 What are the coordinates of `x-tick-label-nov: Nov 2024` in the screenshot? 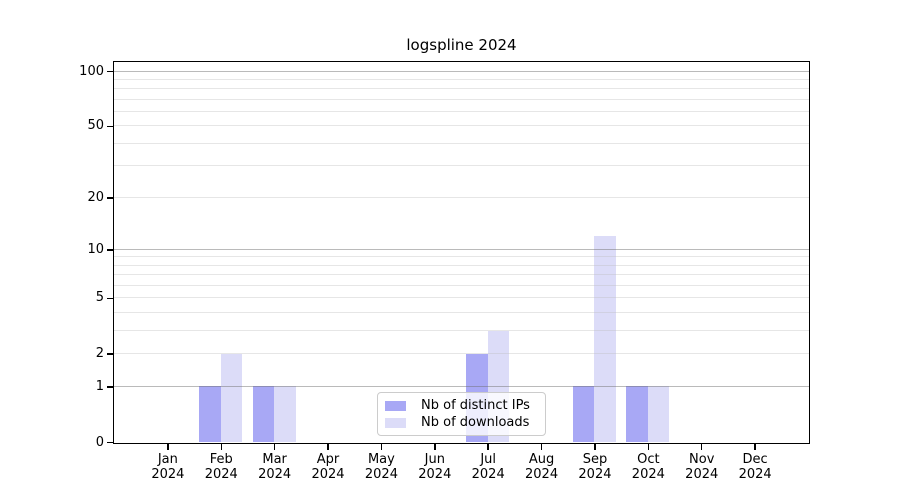 It's located at (702, 467).